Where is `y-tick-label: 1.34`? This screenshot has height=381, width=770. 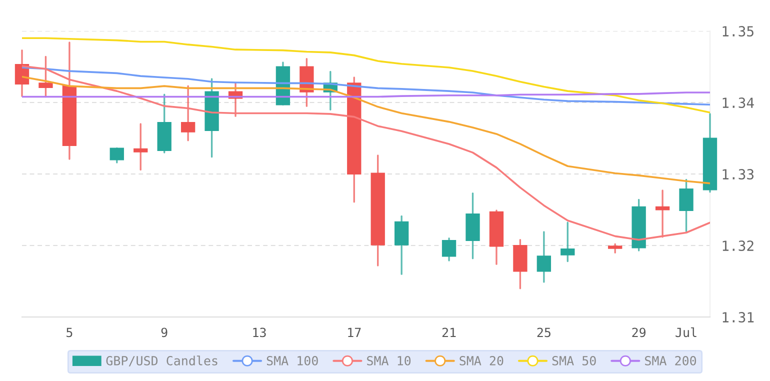 y-tick-label: 1.34 is located at coordinates (738, 103).